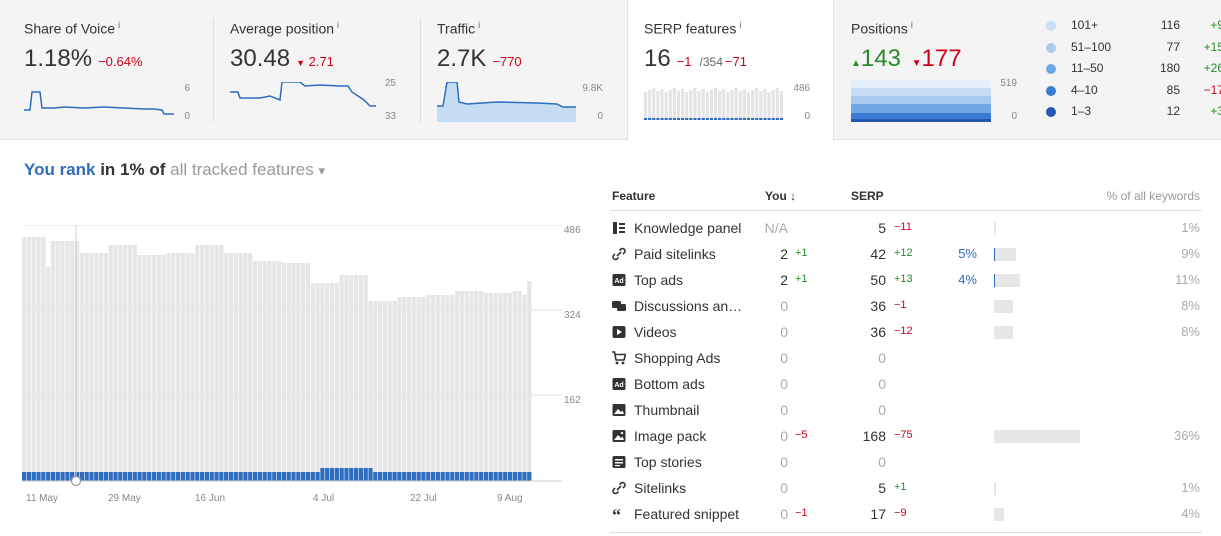 Image resolution: width=1221 pixels, height=536 pixels. Describe the element at coordinates (317, 70) in the screenshot. I see `average-position-card: Average position i 30.48 ▼ 2.71 25 33` at that location.